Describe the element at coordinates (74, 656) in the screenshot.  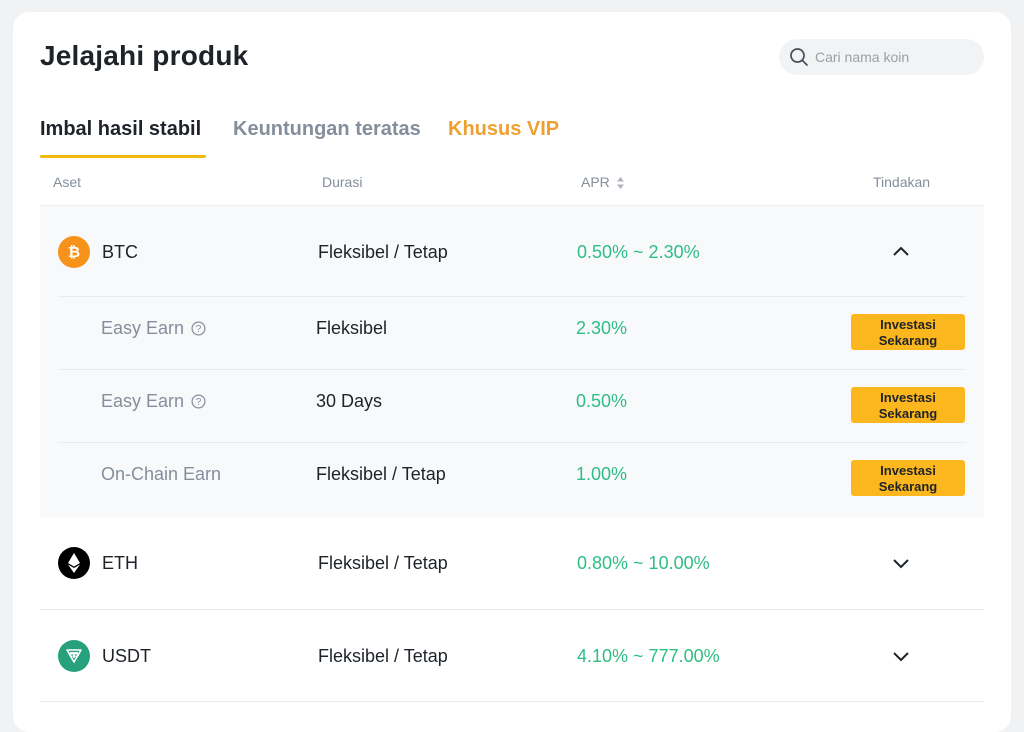
I see `tether-icon` at that location.